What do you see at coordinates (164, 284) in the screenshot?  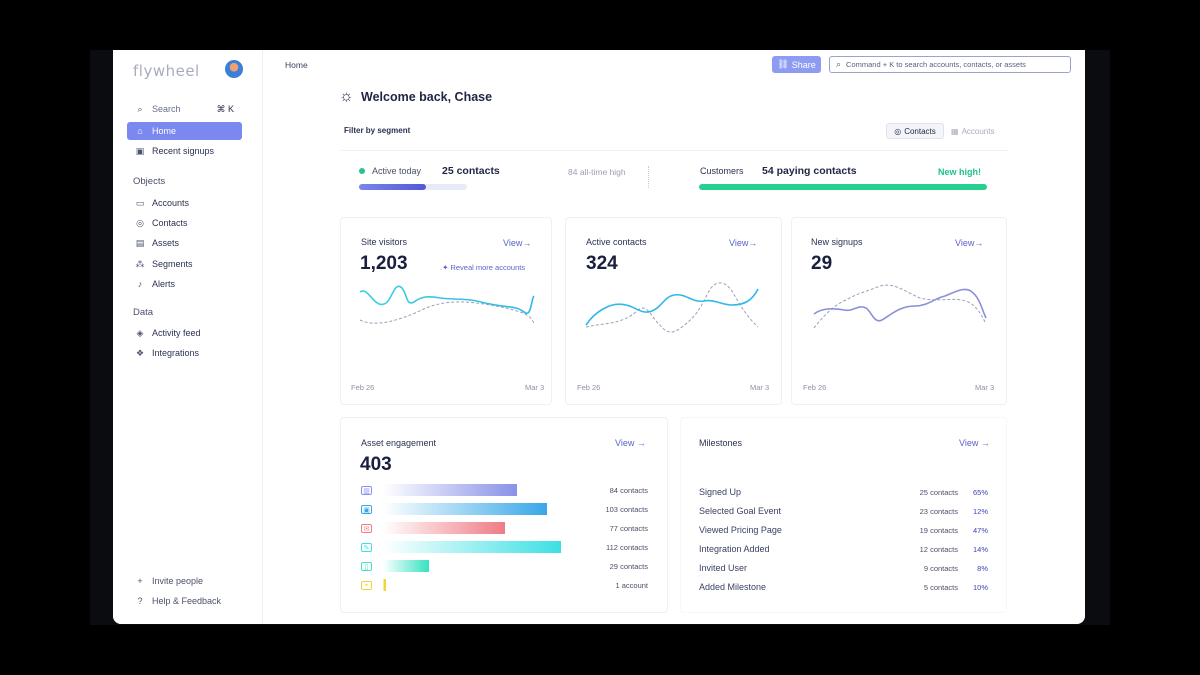 I see `sidebar-item-label: Alerts` at bounding box center [164, 284].